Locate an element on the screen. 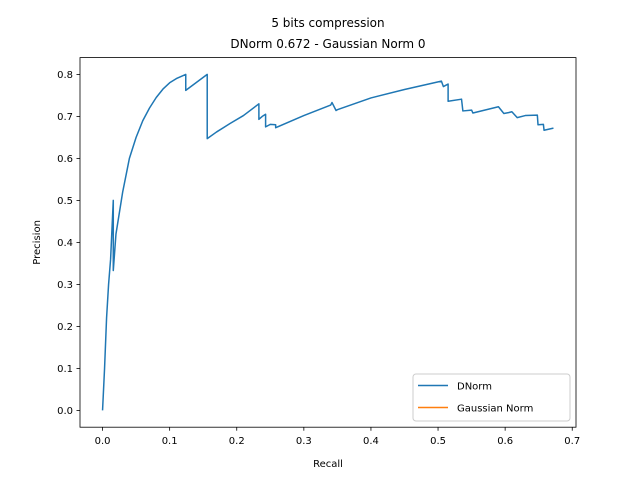 The width and height of the screenshot is (640, 480). x-tick-label: 0.6 is located at coordinates (505, 441).